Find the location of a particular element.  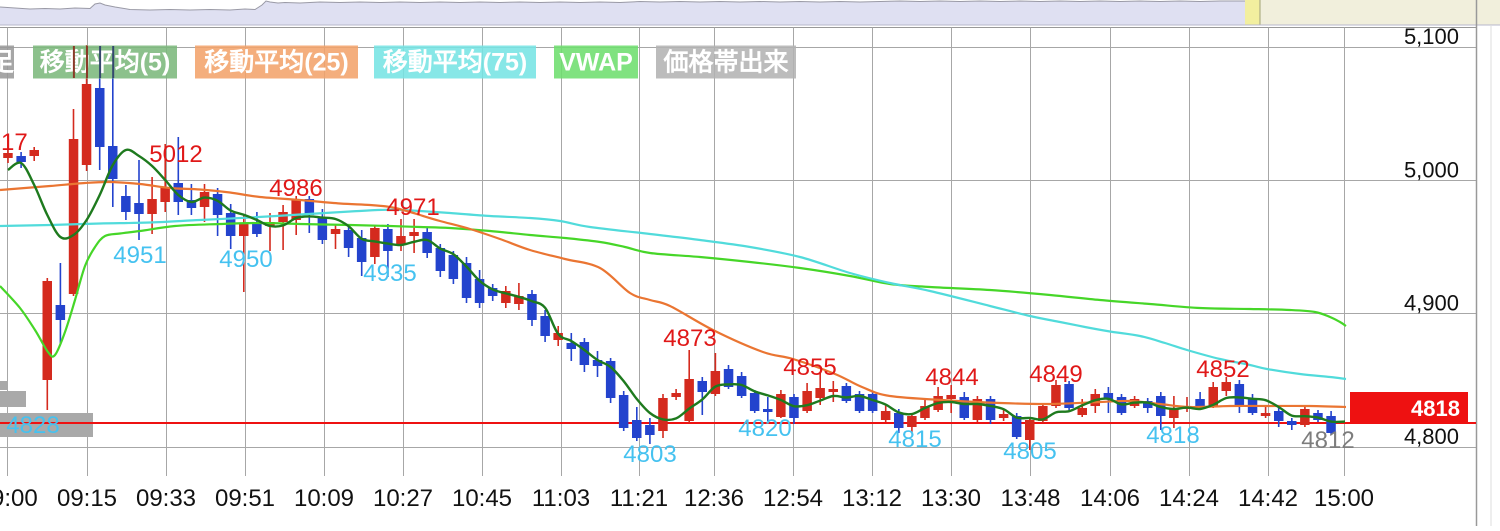

svg-text: 09:33 is located at coordinates (166, 498).